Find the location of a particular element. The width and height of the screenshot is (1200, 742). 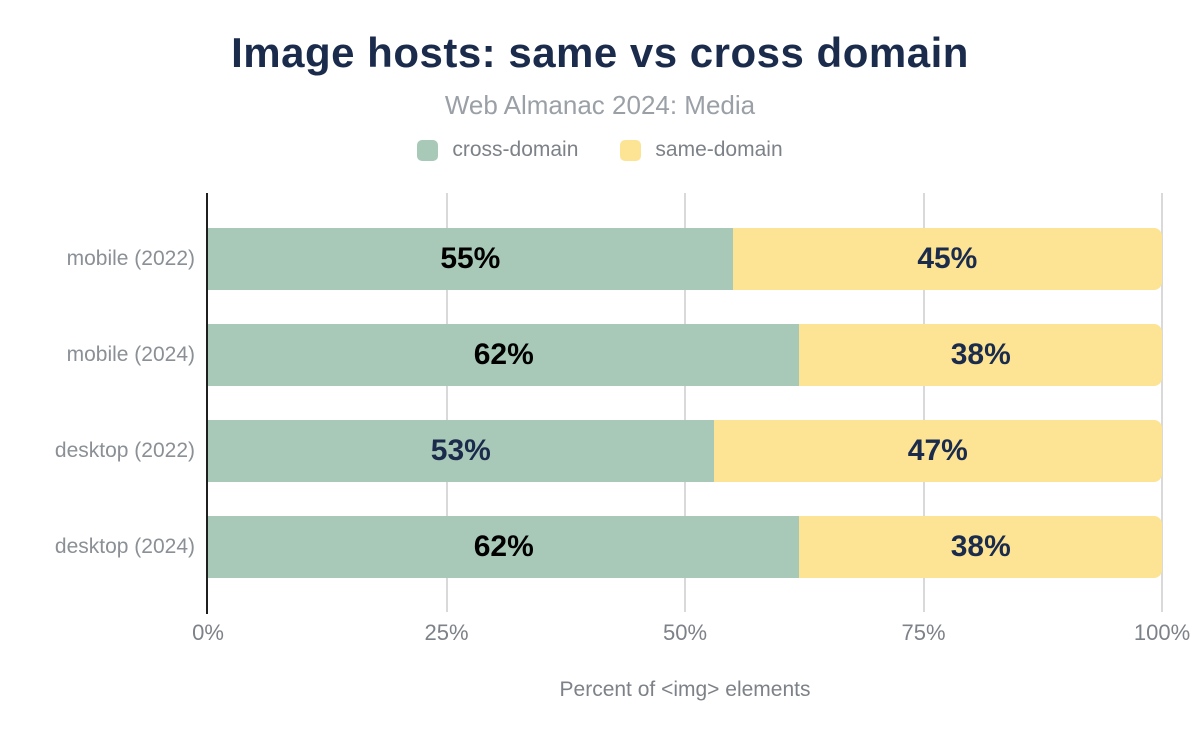

y-axis-line is located at coordinates (207, 403).